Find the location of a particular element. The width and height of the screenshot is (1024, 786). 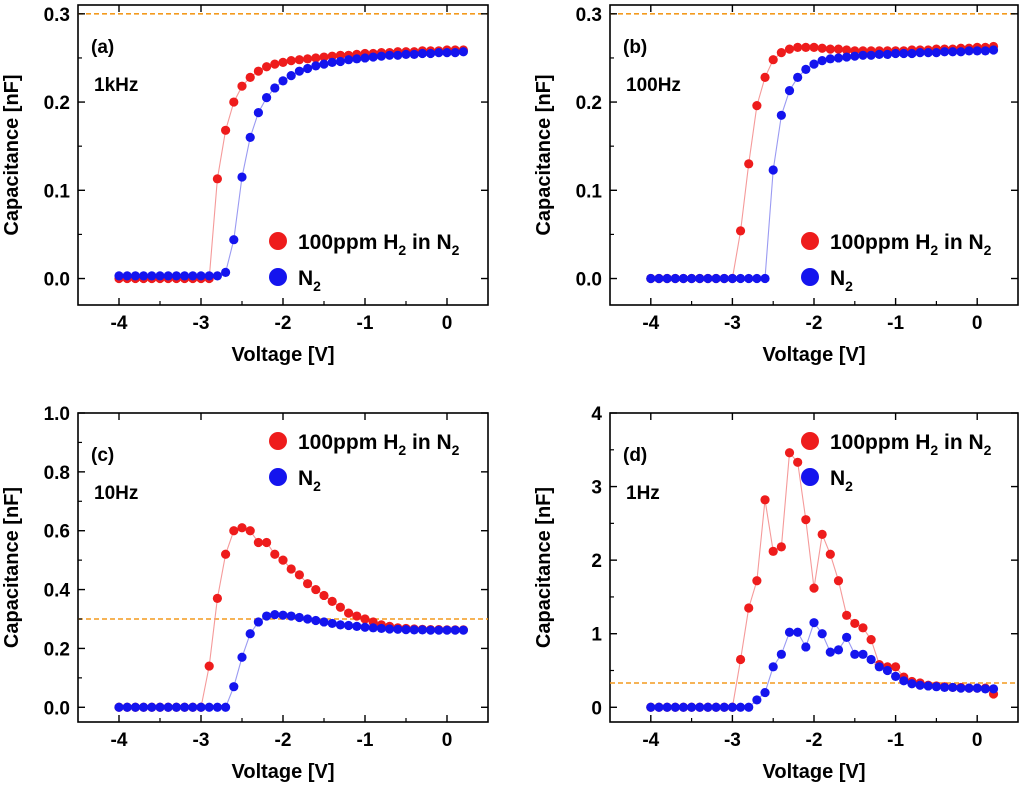

panel-label: (d) is located at coordinates (635, 455).